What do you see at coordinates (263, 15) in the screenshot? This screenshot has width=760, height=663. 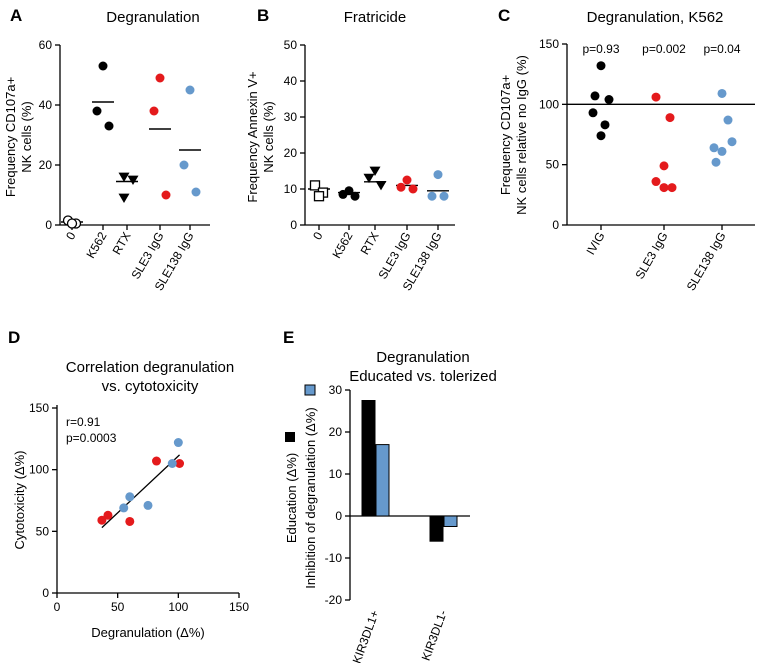 I see `panel-label-b: B` at bounding box center [263, 15].